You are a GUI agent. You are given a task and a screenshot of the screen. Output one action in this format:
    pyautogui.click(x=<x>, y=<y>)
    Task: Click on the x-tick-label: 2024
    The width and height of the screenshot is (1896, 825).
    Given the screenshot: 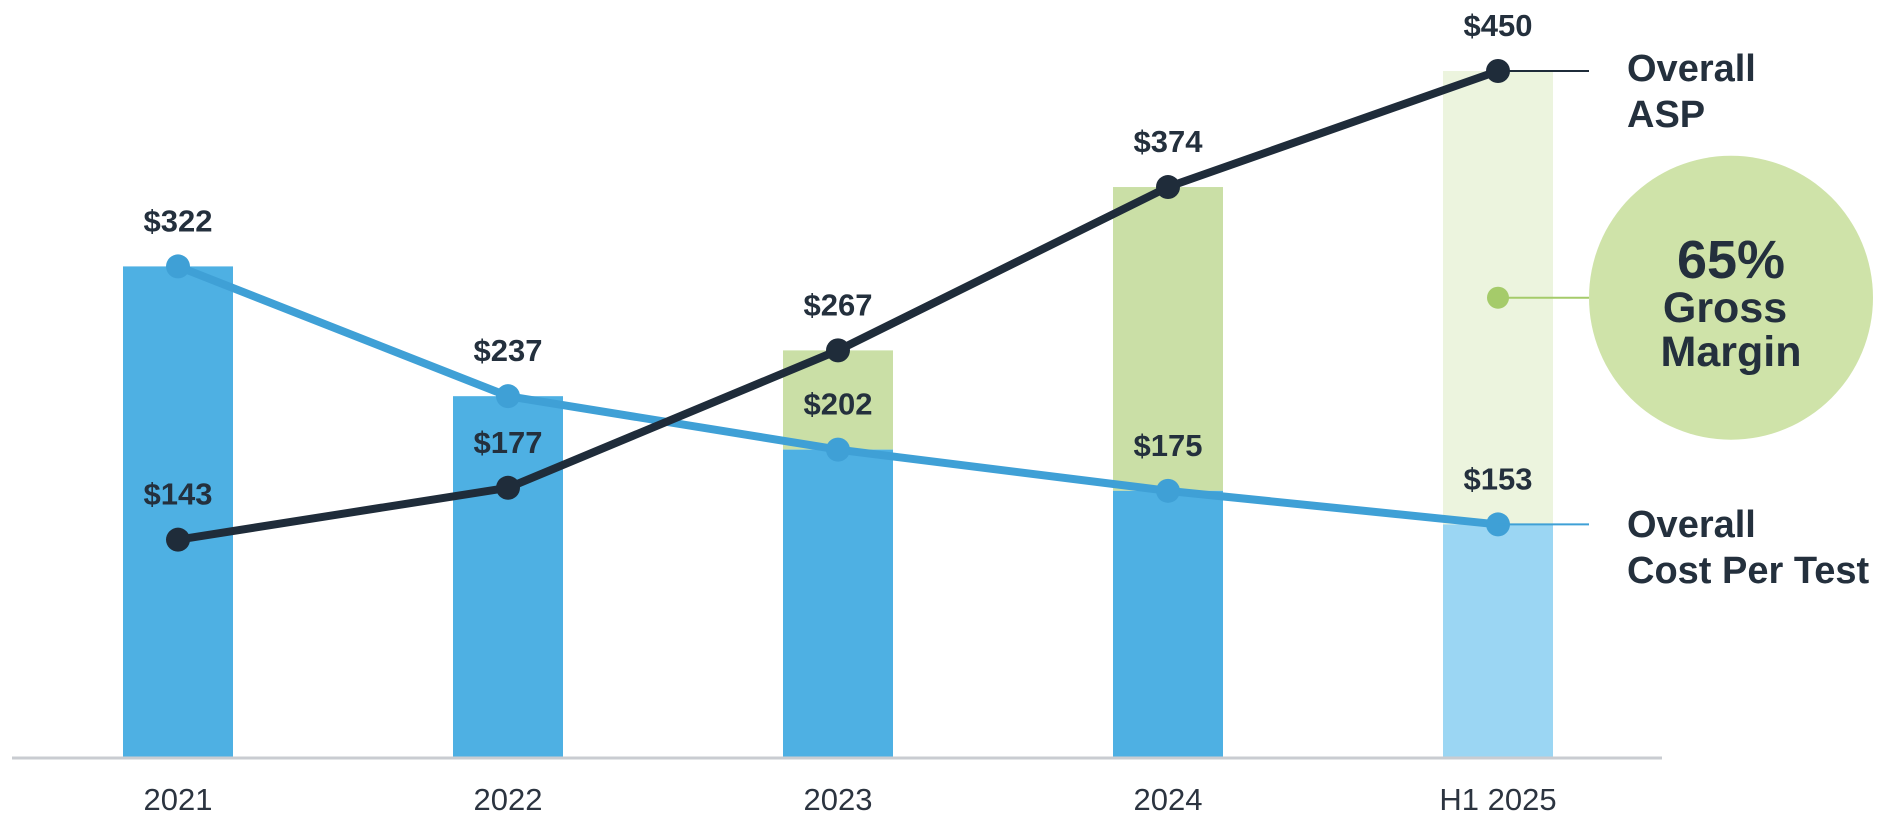 What is the action you would take?
    pyautogui.click(x=1168, y=799)
    